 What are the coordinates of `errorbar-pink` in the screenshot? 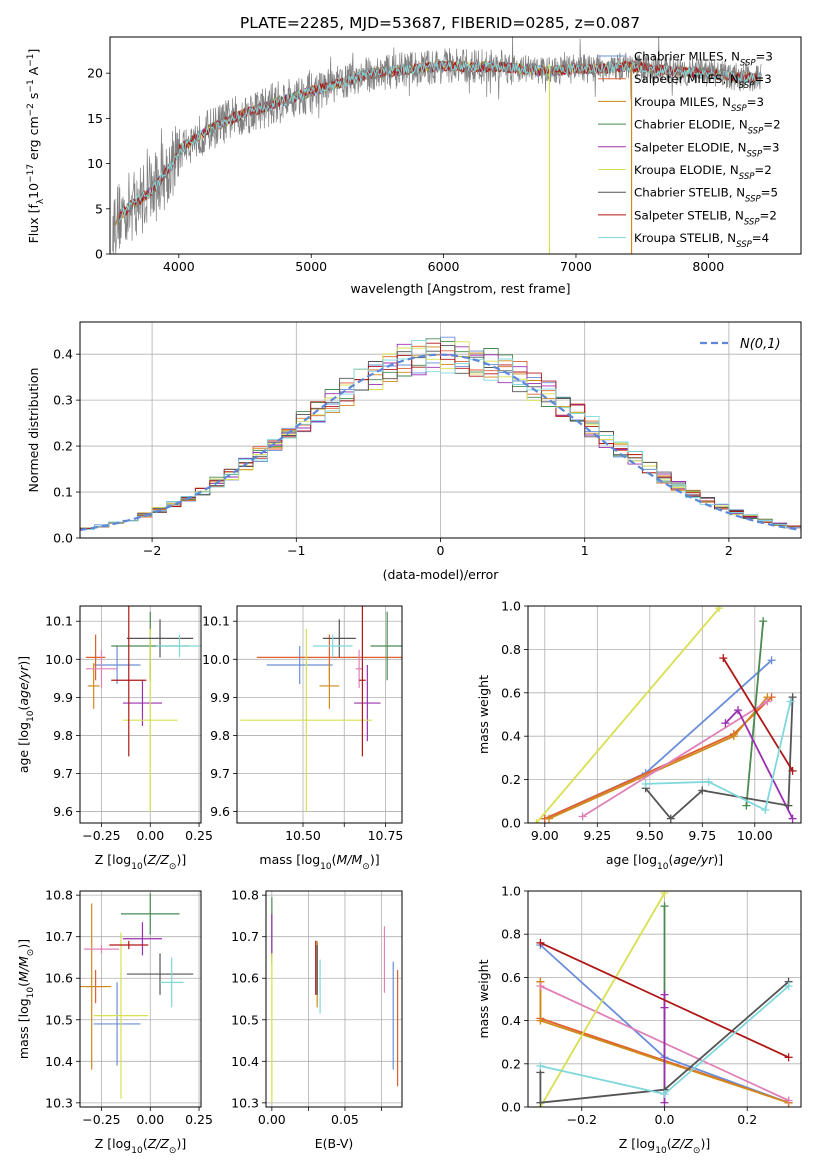 It's located at (101, 949).